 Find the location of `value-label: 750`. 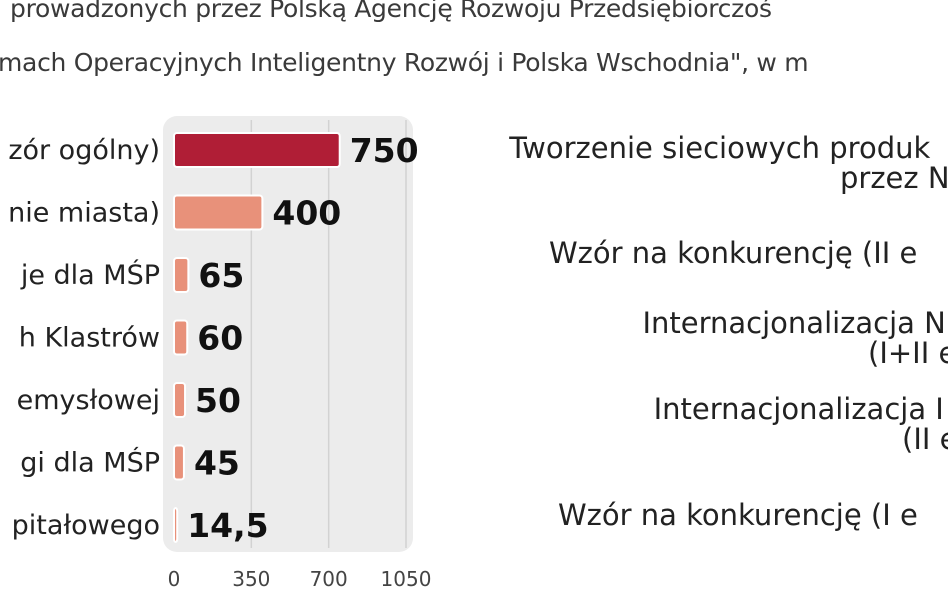

value-label: 750 is located at coordinates (384, 150).